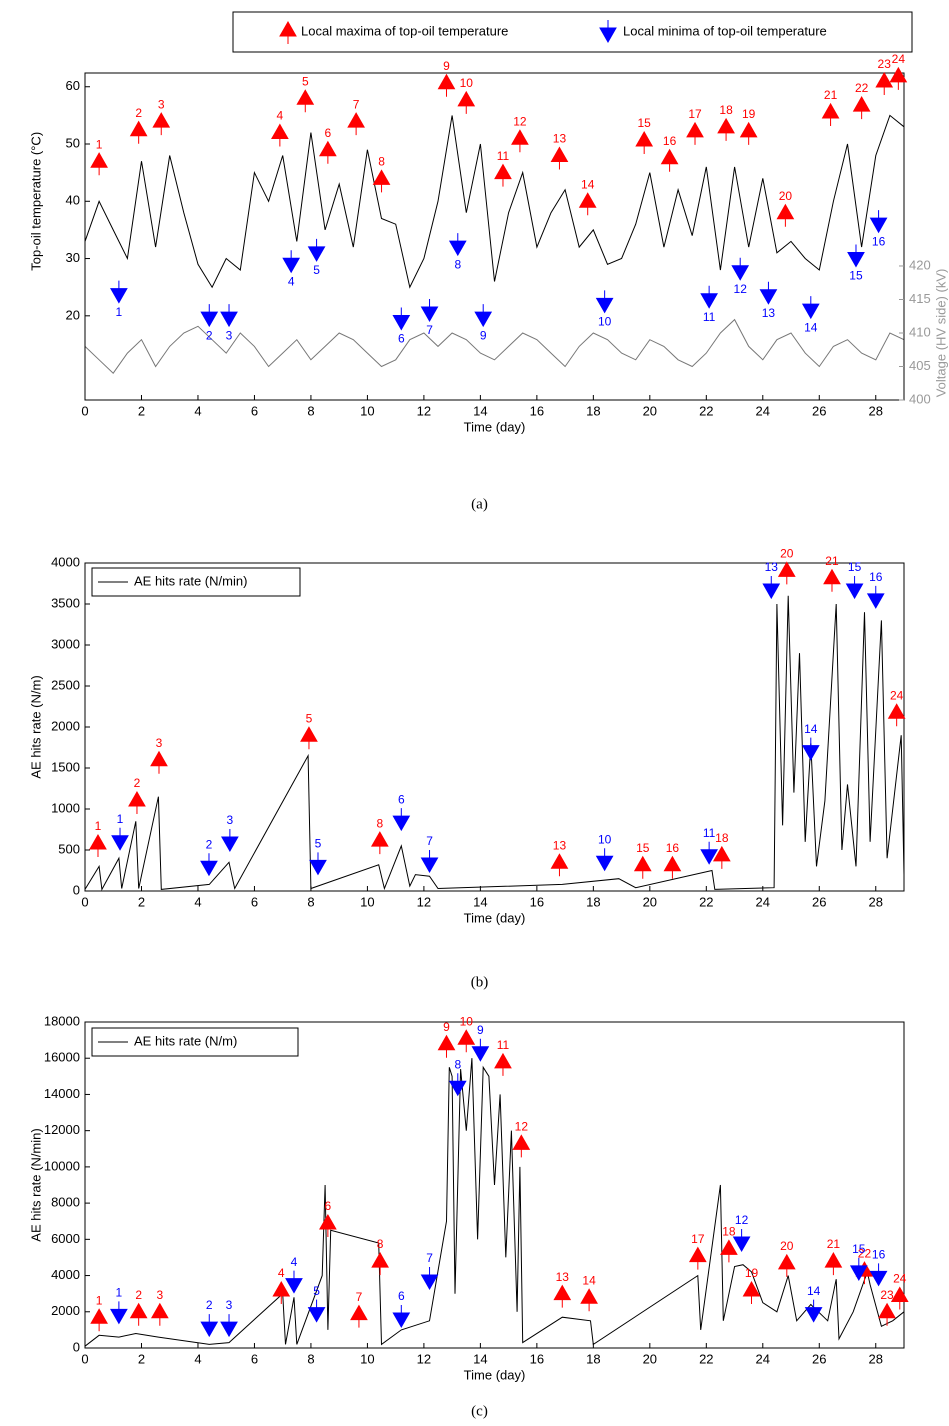  What do you see at coordinates (819, 1358) in the screenshot?
I see `x-tick-label: 26` at bounding box center [819, 1358].